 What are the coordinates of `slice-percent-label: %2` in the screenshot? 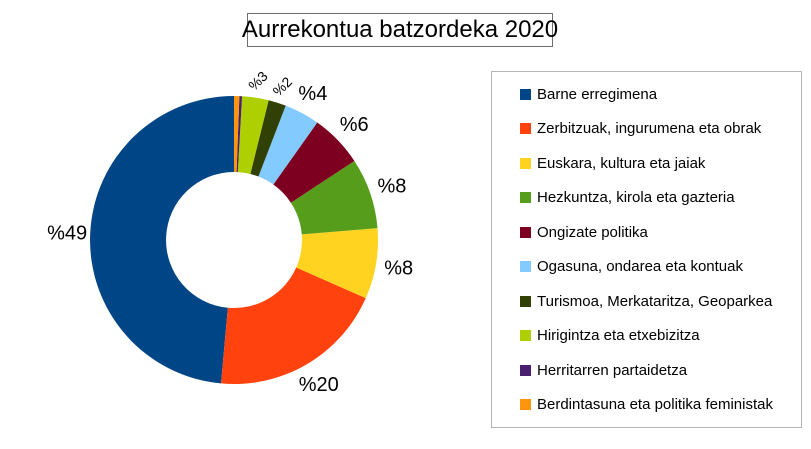 It's located at (282, 86).